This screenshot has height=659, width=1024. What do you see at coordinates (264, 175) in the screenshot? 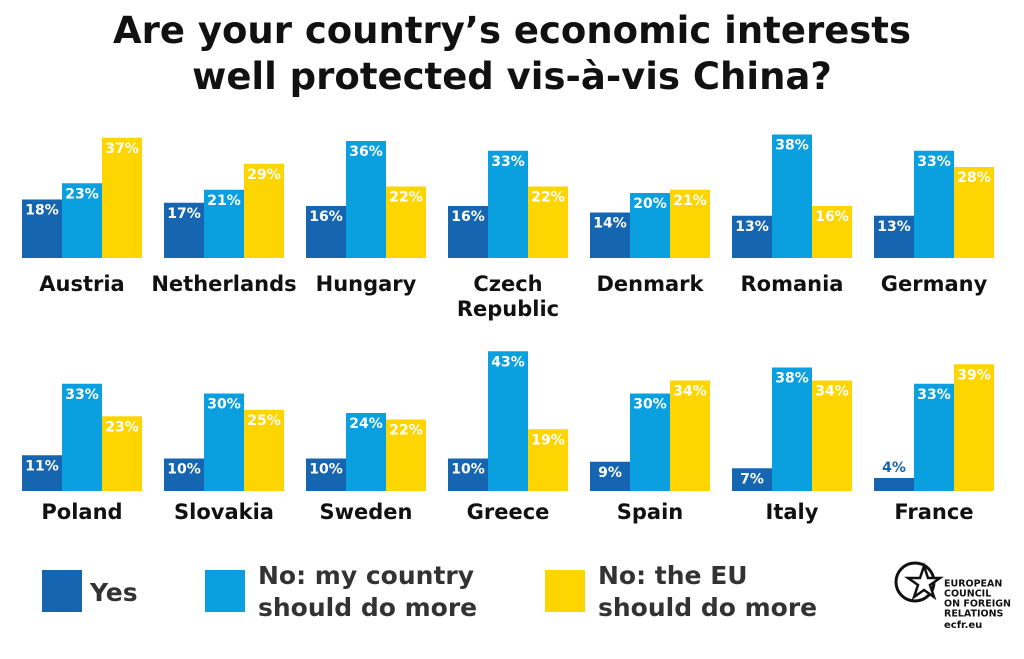
I see `value-label: 29%` at bounding box center [264, 175].